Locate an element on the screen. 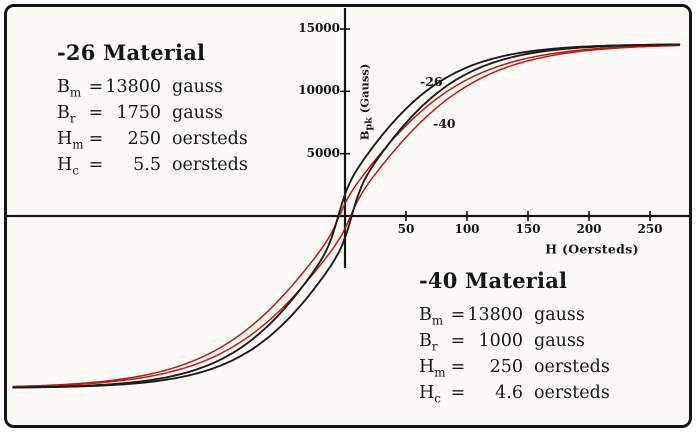  spec-row-hc: Hc = 4.6 oersteds is located at coordinates (514, 396).